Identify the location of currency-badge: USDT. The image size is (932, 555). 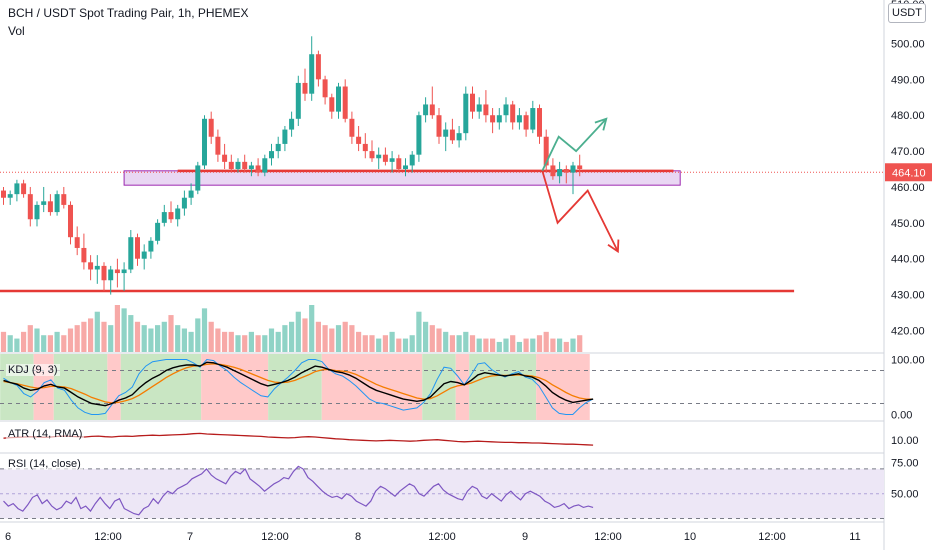
(907, 13).